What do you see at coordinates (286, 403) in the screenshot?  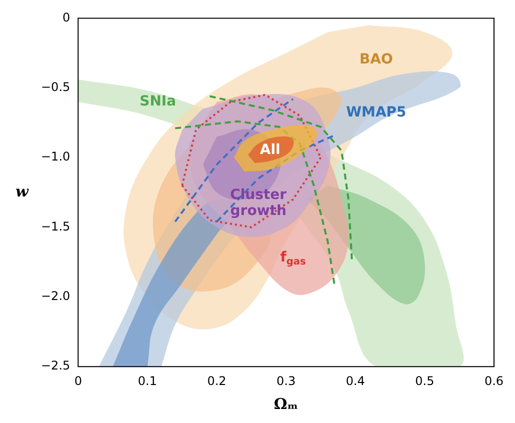 I see `x-axis-title: Ωₘ` at bounding box center [286, 403].